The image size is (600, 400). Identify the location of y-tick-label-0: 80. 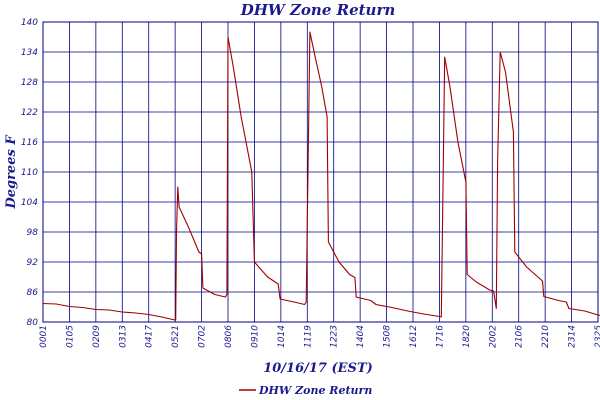
(33, 323).